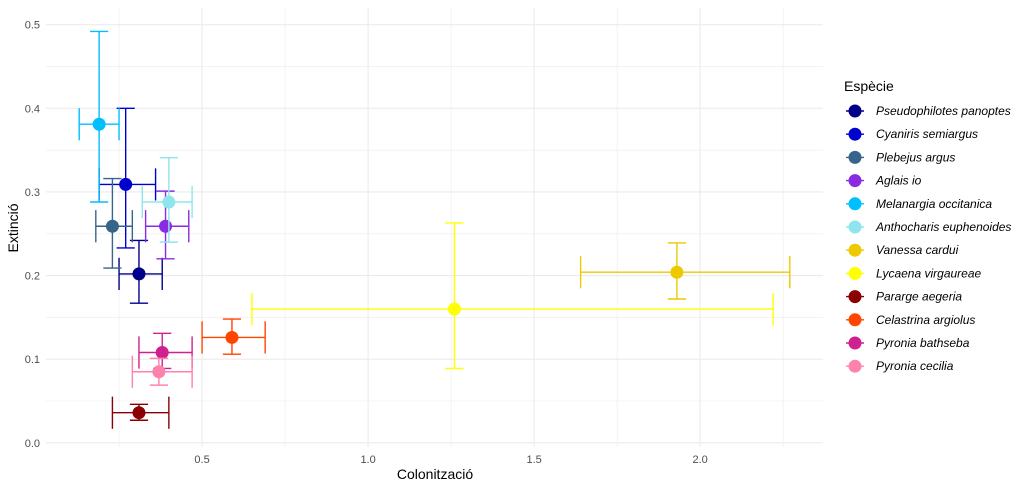 The image size is (1019, 490). I want to click on series-pararge-aegeria, so click(140, 412).